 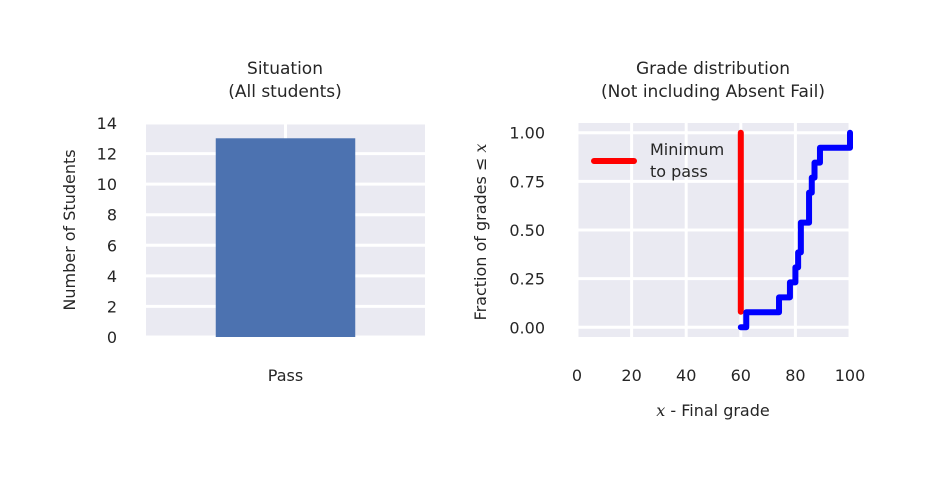 I want to click on situation-y-tick-label: 4, so click(x=112, y=276).